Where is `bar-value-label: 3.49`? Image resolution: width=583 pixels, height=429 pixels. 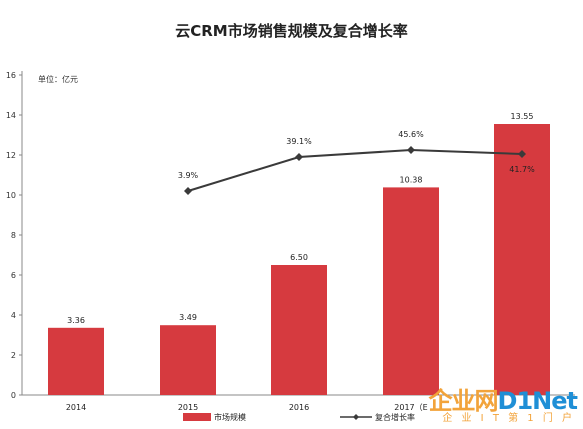
bar-value-label: 3.49 is located at coordinates (188, 317).